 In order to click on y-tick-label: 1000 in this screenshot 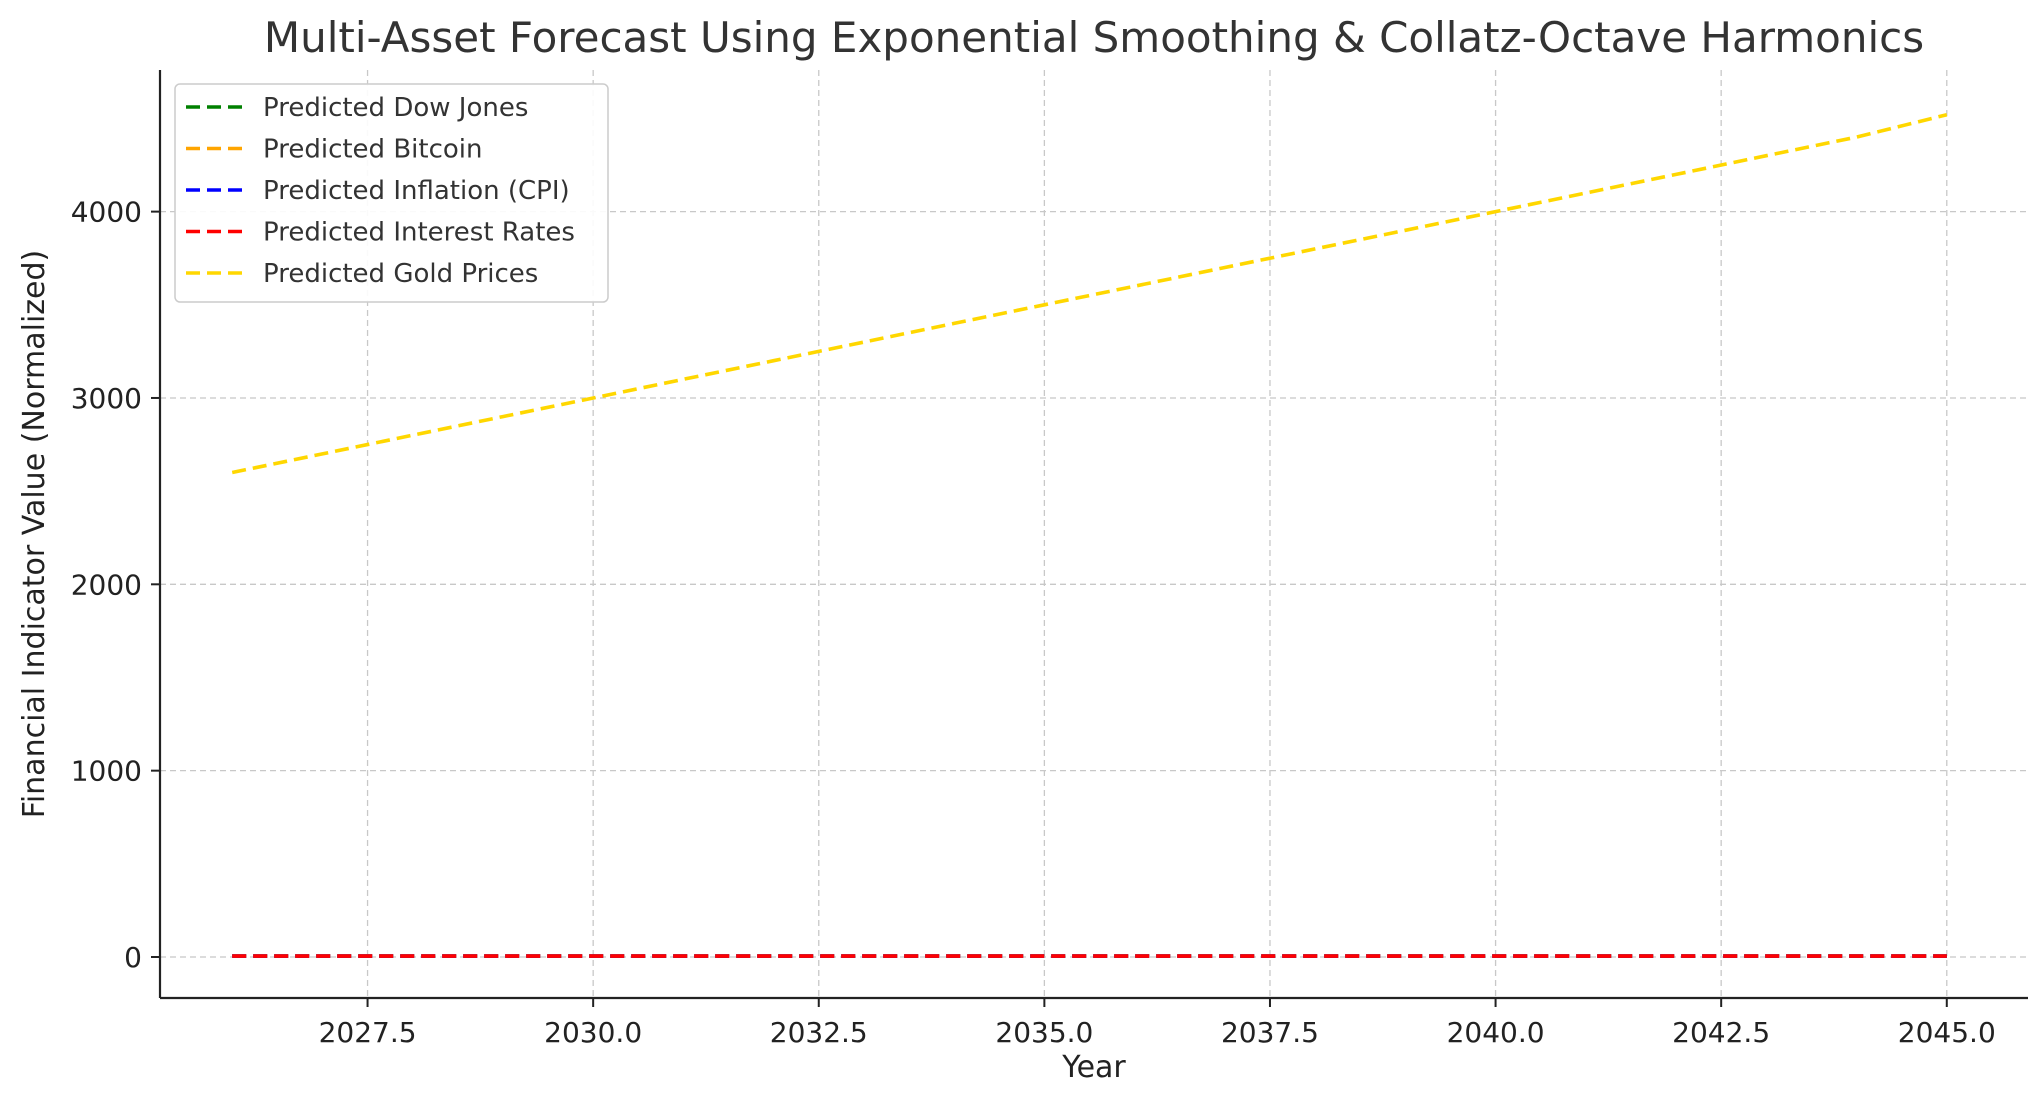, I will do `click(106, 771)`.